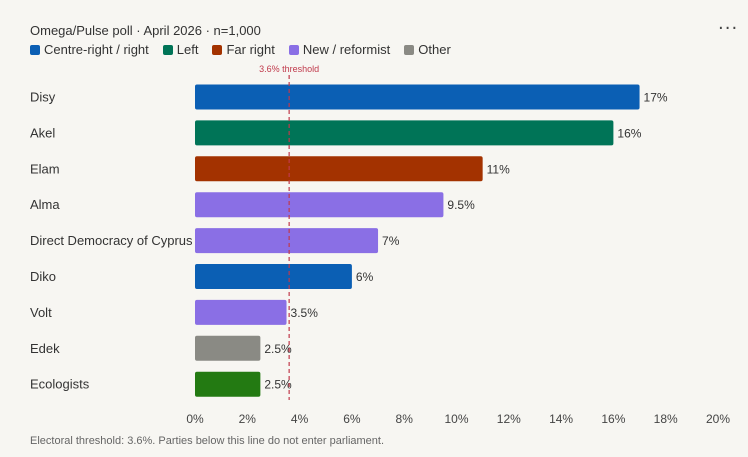  What do you see at coordinates (561, 419) in the screenshot?
I see `x-tick-label: 14%` at bounding box center [561, 419].